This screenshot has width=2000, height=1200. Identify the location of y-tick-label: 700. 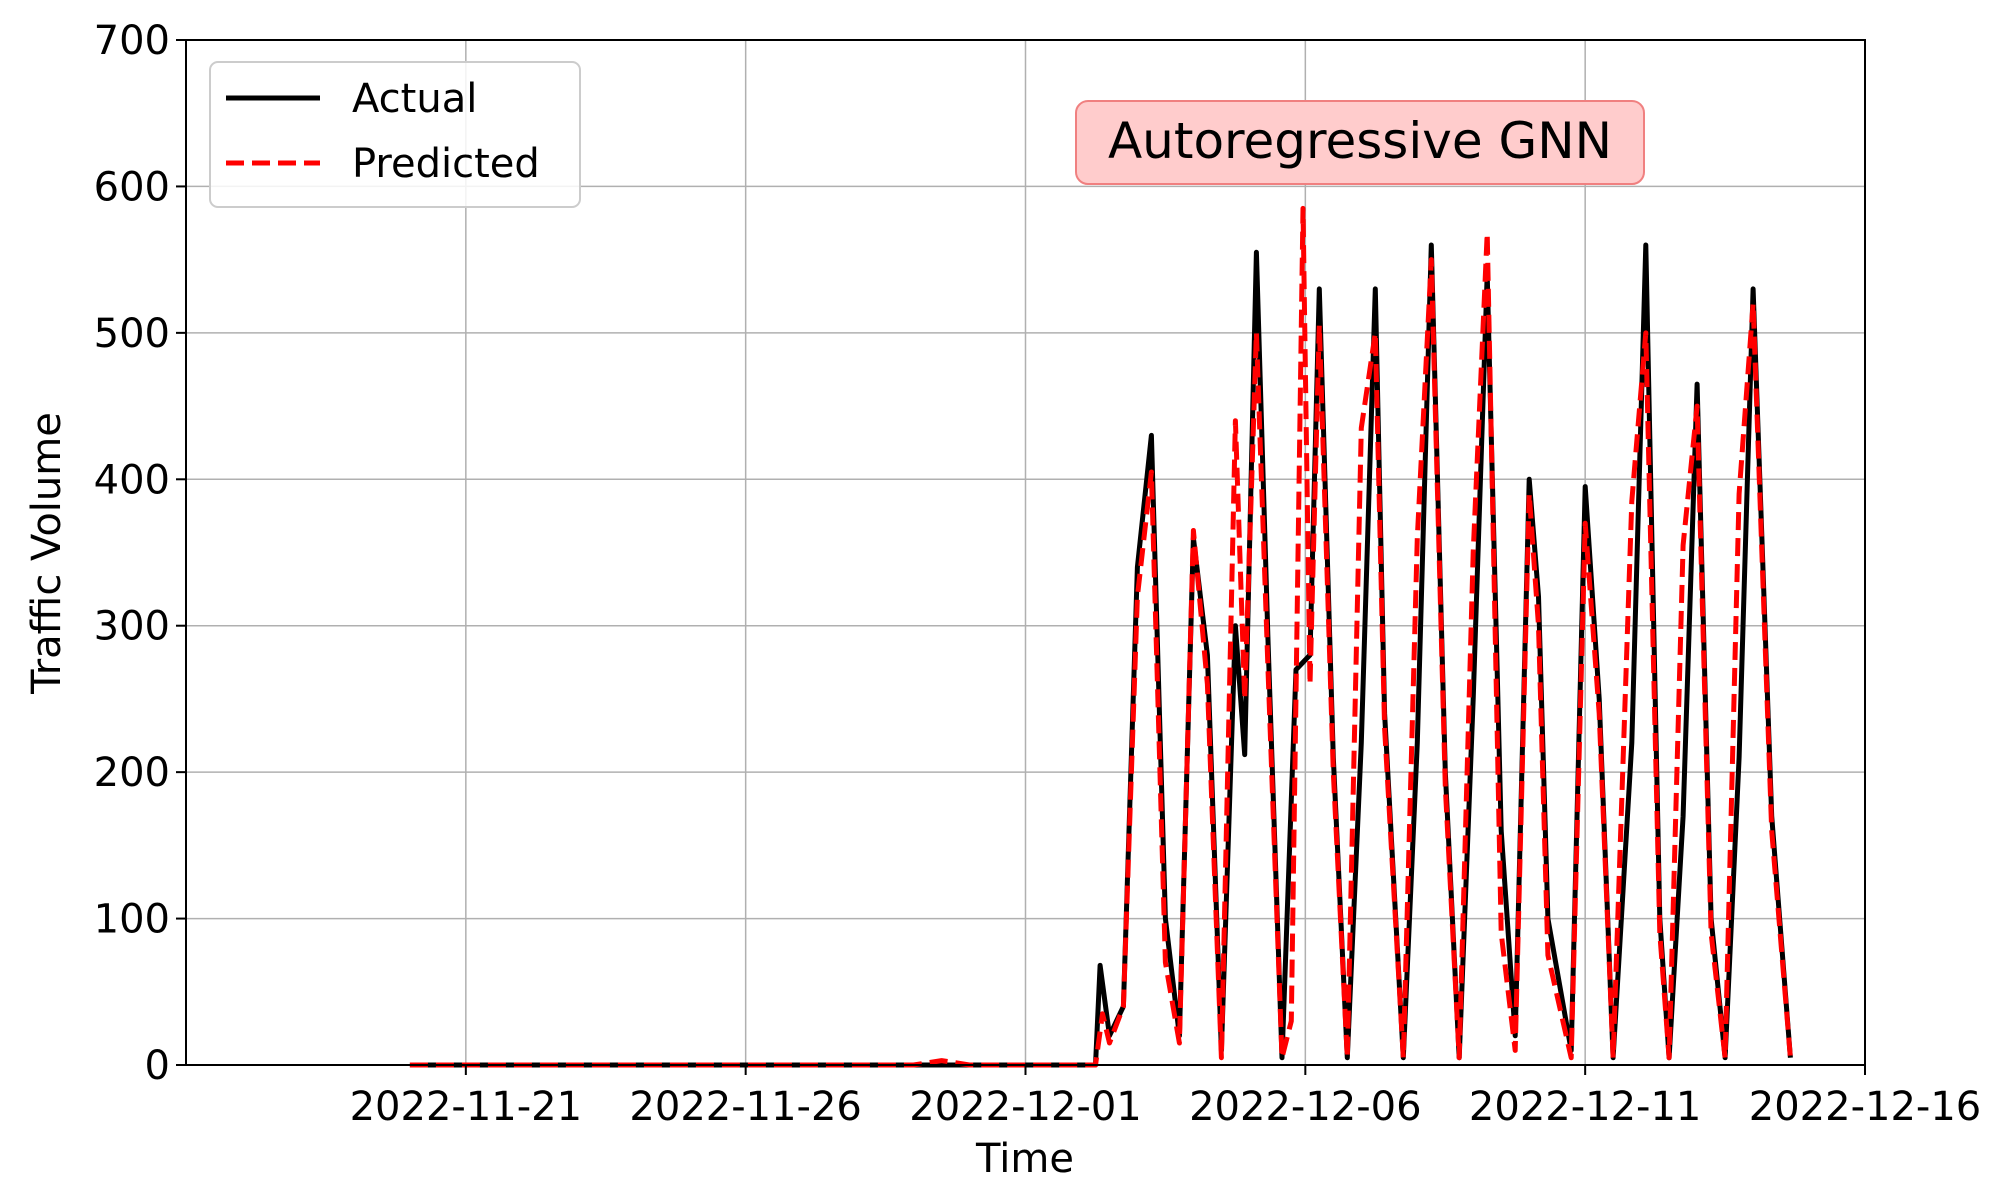
(132, 41).